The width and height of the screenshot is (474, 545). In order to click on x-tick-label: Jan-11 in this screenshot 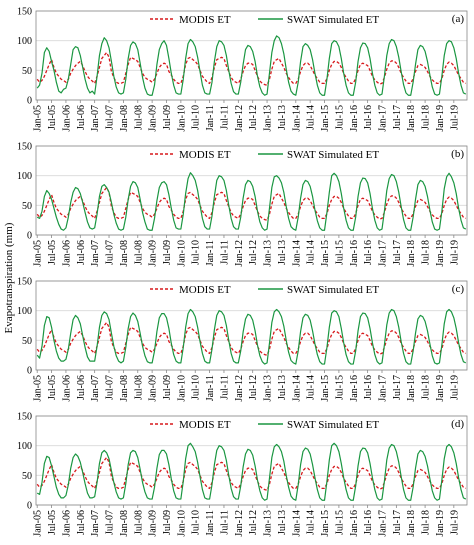, I will do `click(210, 388)`.